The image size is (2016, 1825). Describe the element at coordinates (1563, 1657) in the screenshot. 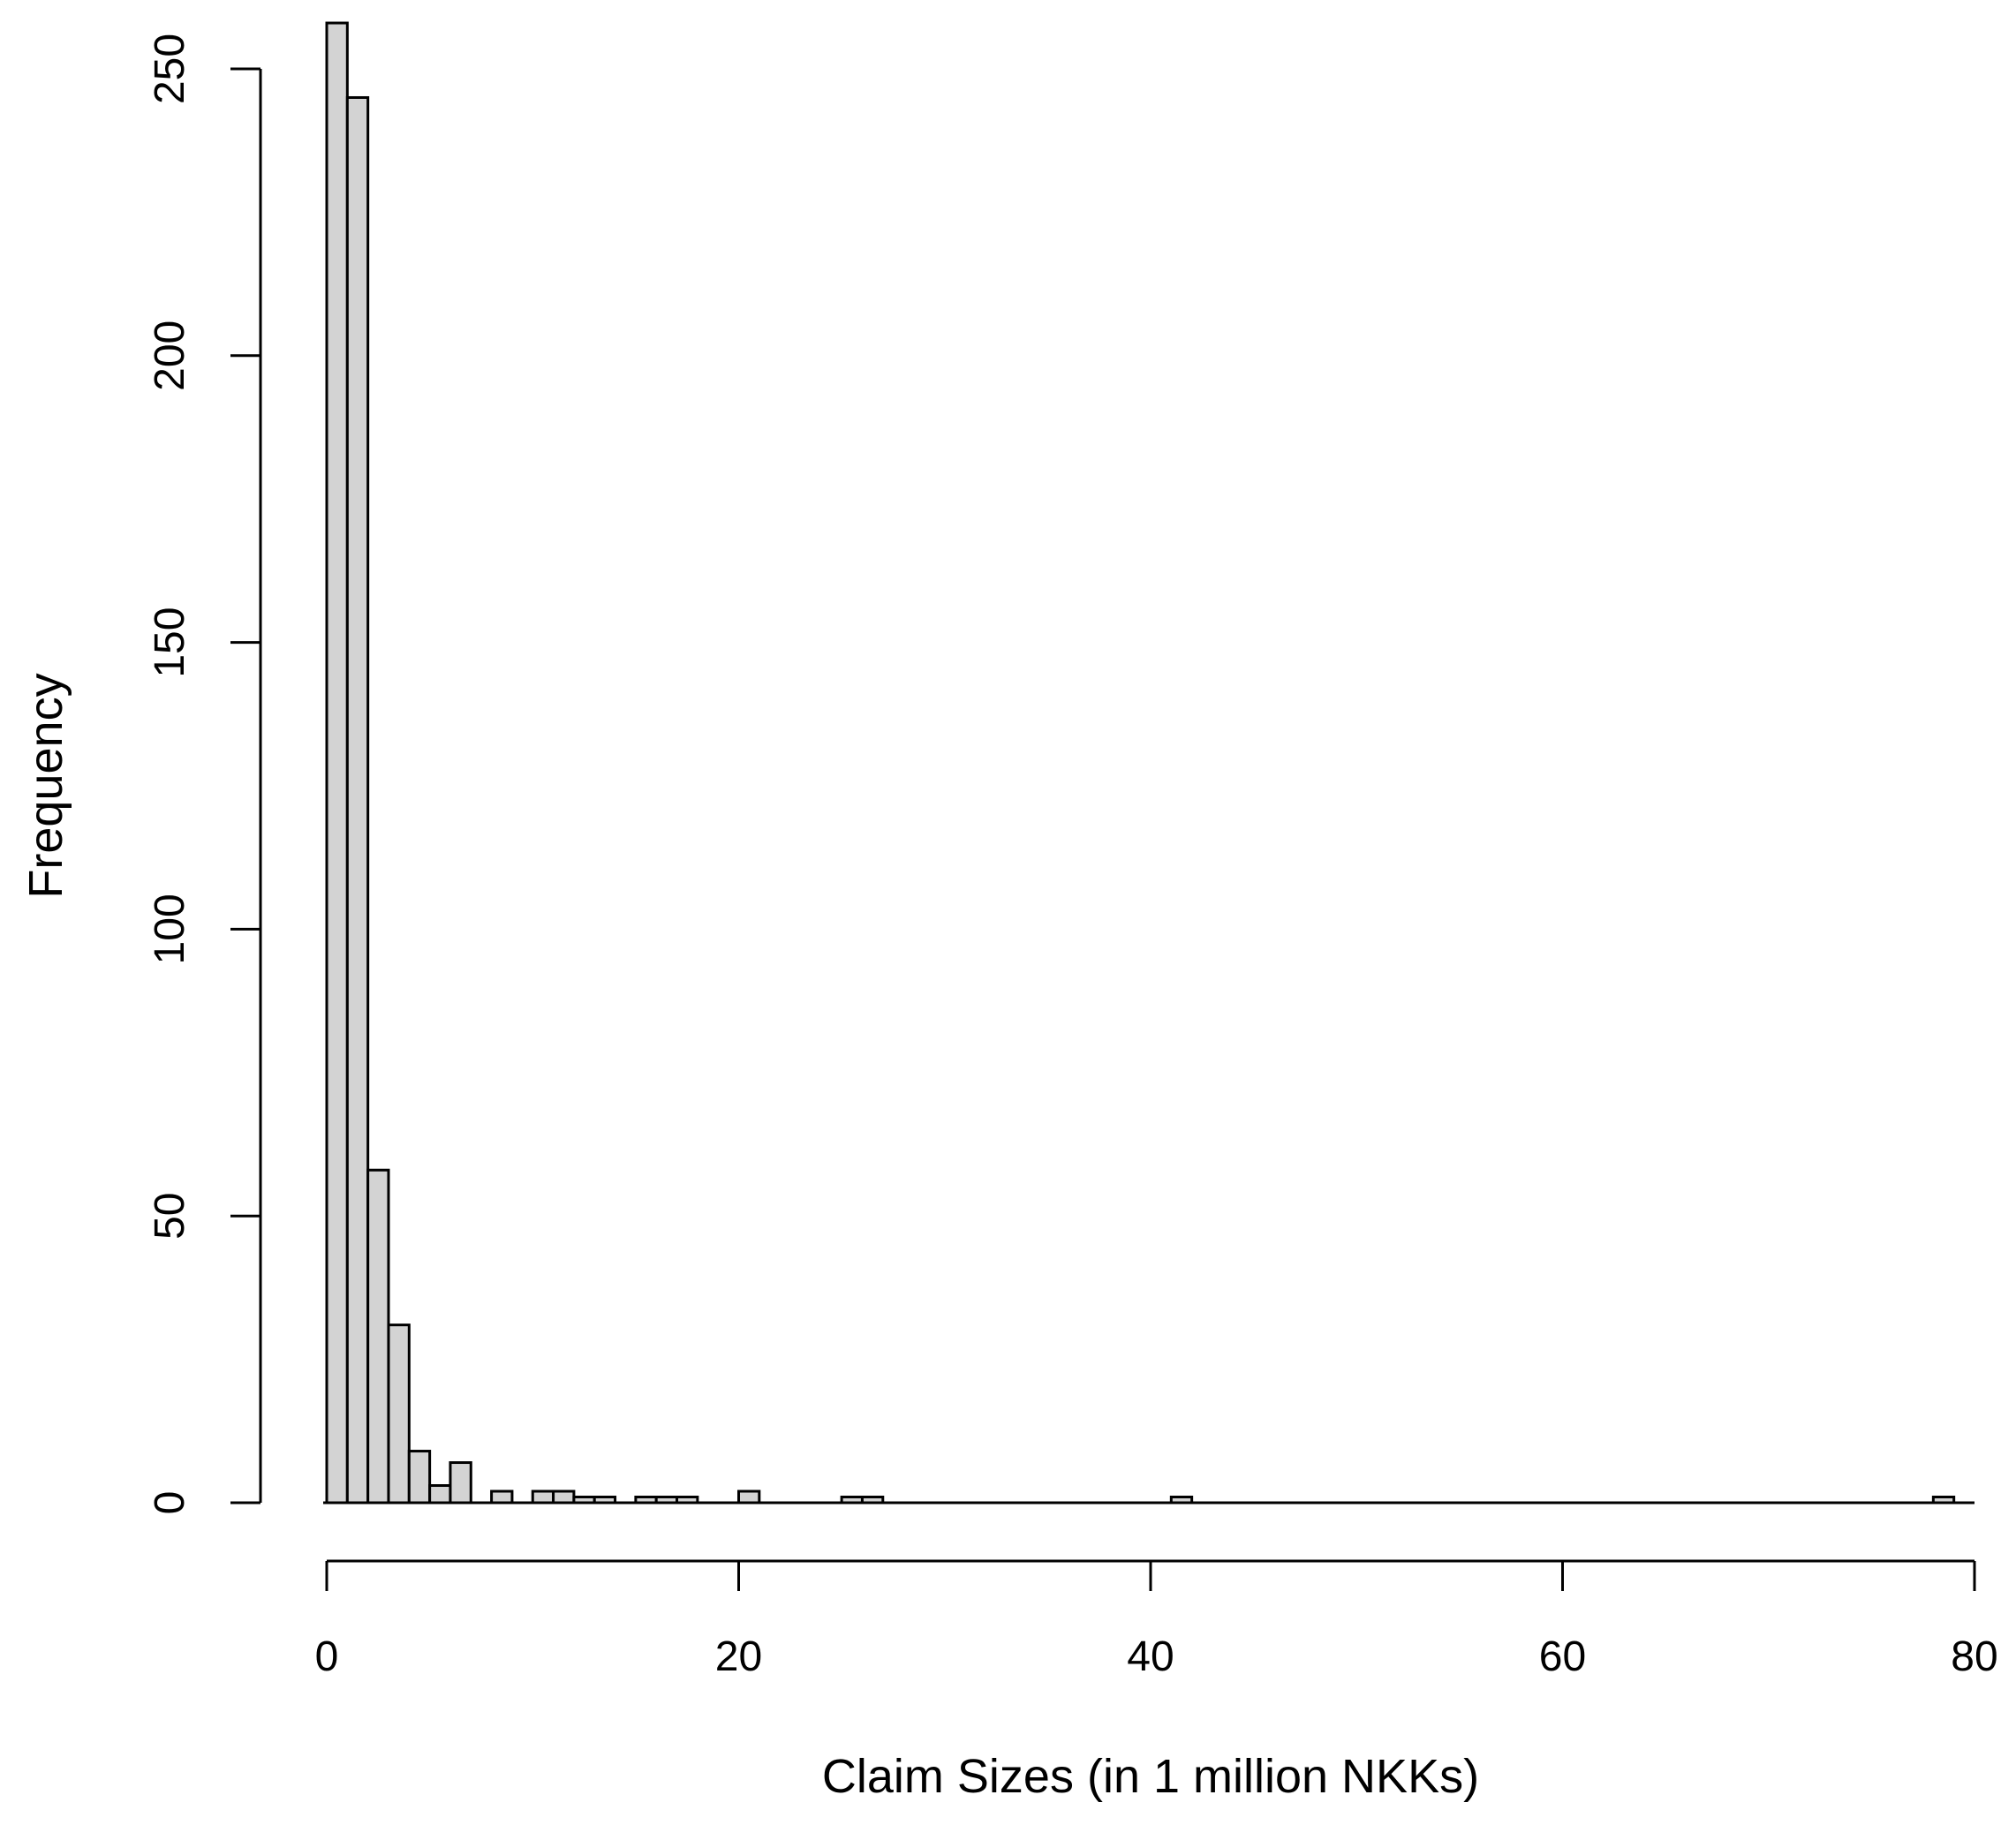

I see `x-tick-label: 60` at that location.